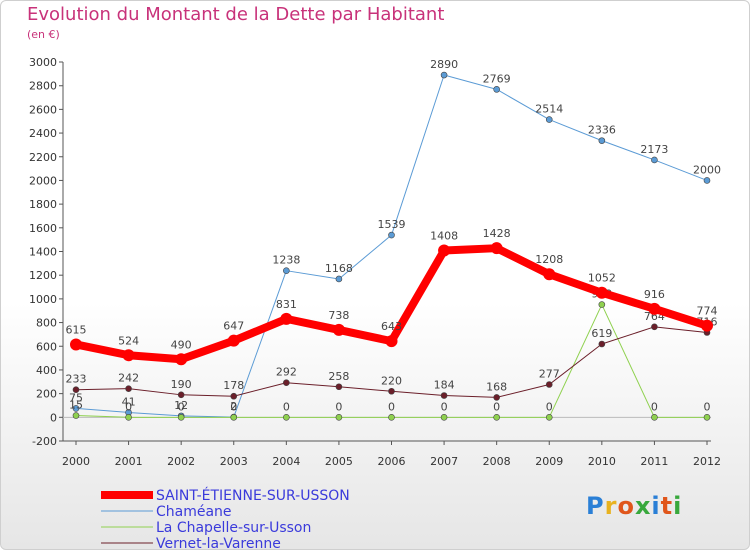  What do you see at coordinates (129, 461) in the screenshot?
I see `x-tick-label: 2001` at bounding box center [129, 461].